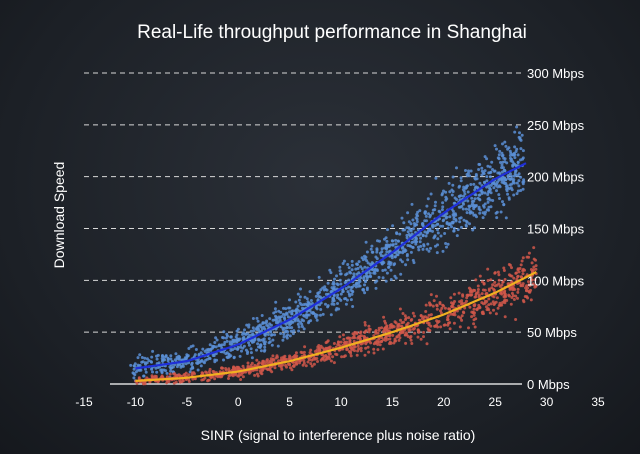 The height and width of the screenshot is (454, 640). Describe the element at coordinates (59, 215) in the screenshot. I see `y-axis-label: Download Speed` at that location.